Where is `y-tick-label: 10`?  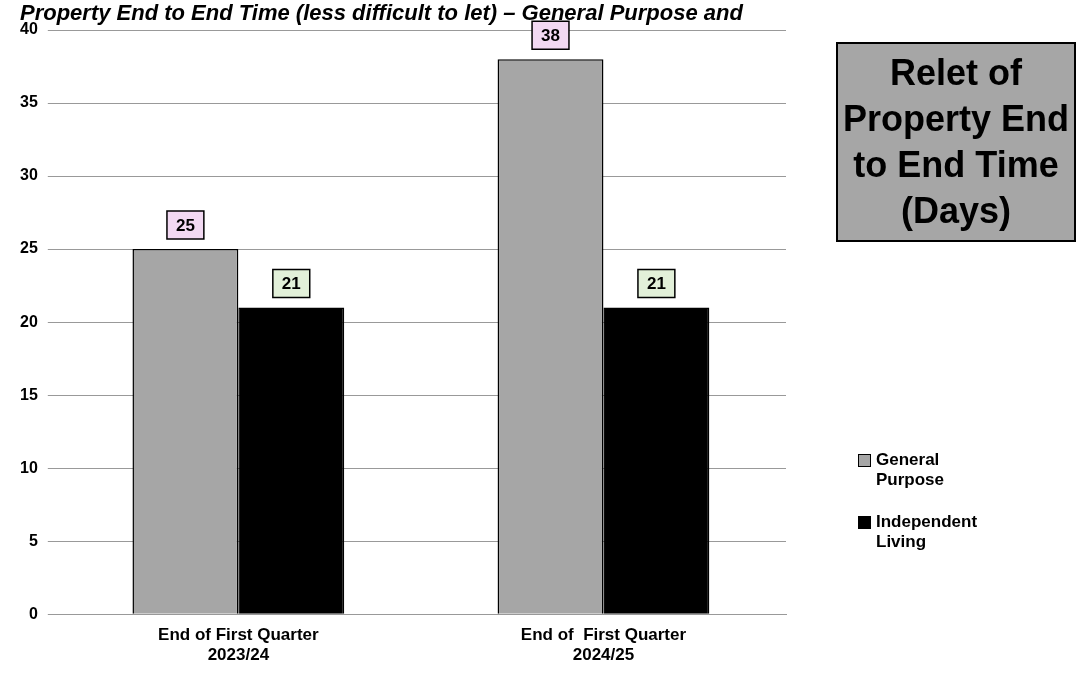 y-tick-label: 10 is located at coordinates (29, 467).